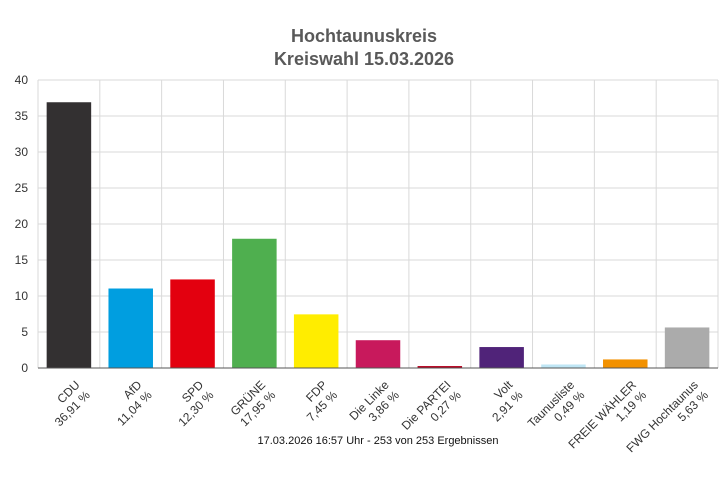 The width and height of the screenshot is (728, 495). Describe the element at coordinates (24, 368) in the screenshot. I see `y-tick-label: 0` at that location.